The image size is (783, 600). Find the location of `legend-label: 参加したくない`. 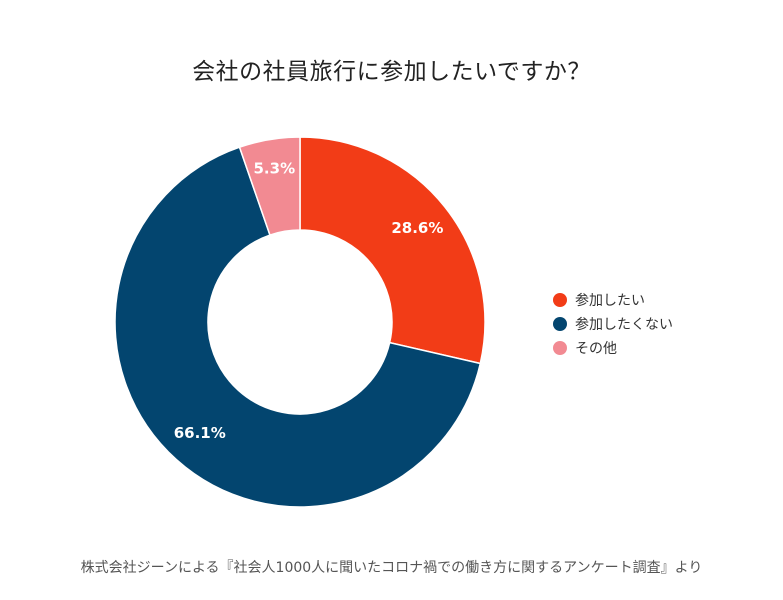

legend-label: 参加したくない is located at coordinates (624, 325).